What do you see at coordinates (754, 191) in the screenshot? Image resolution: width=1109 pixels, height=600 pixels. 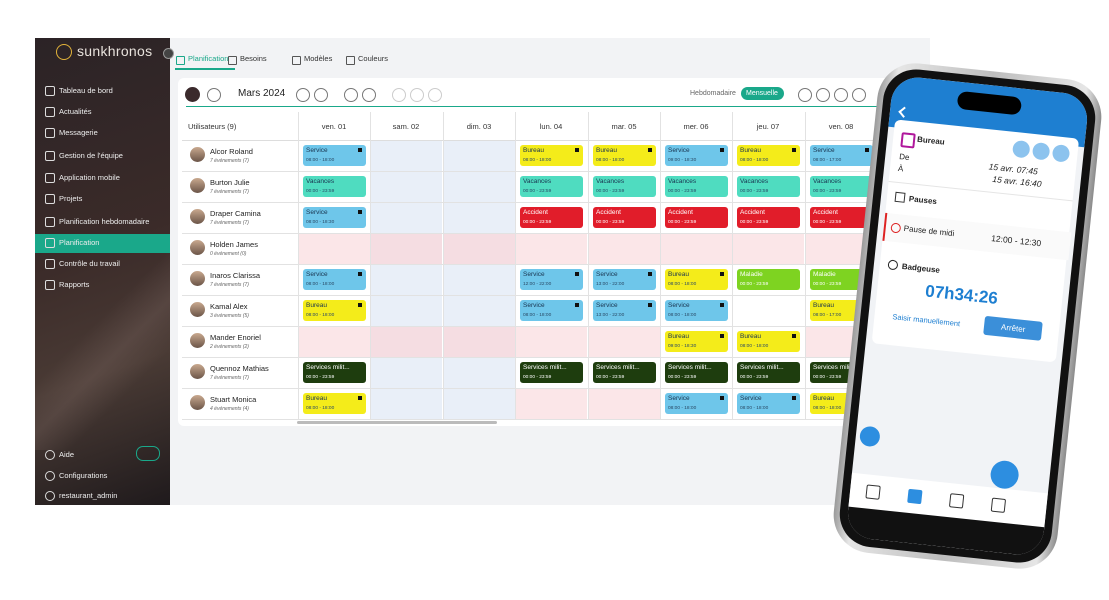 I see `event-time: 00:00 - 23:59` at bounding box center [754, 191].